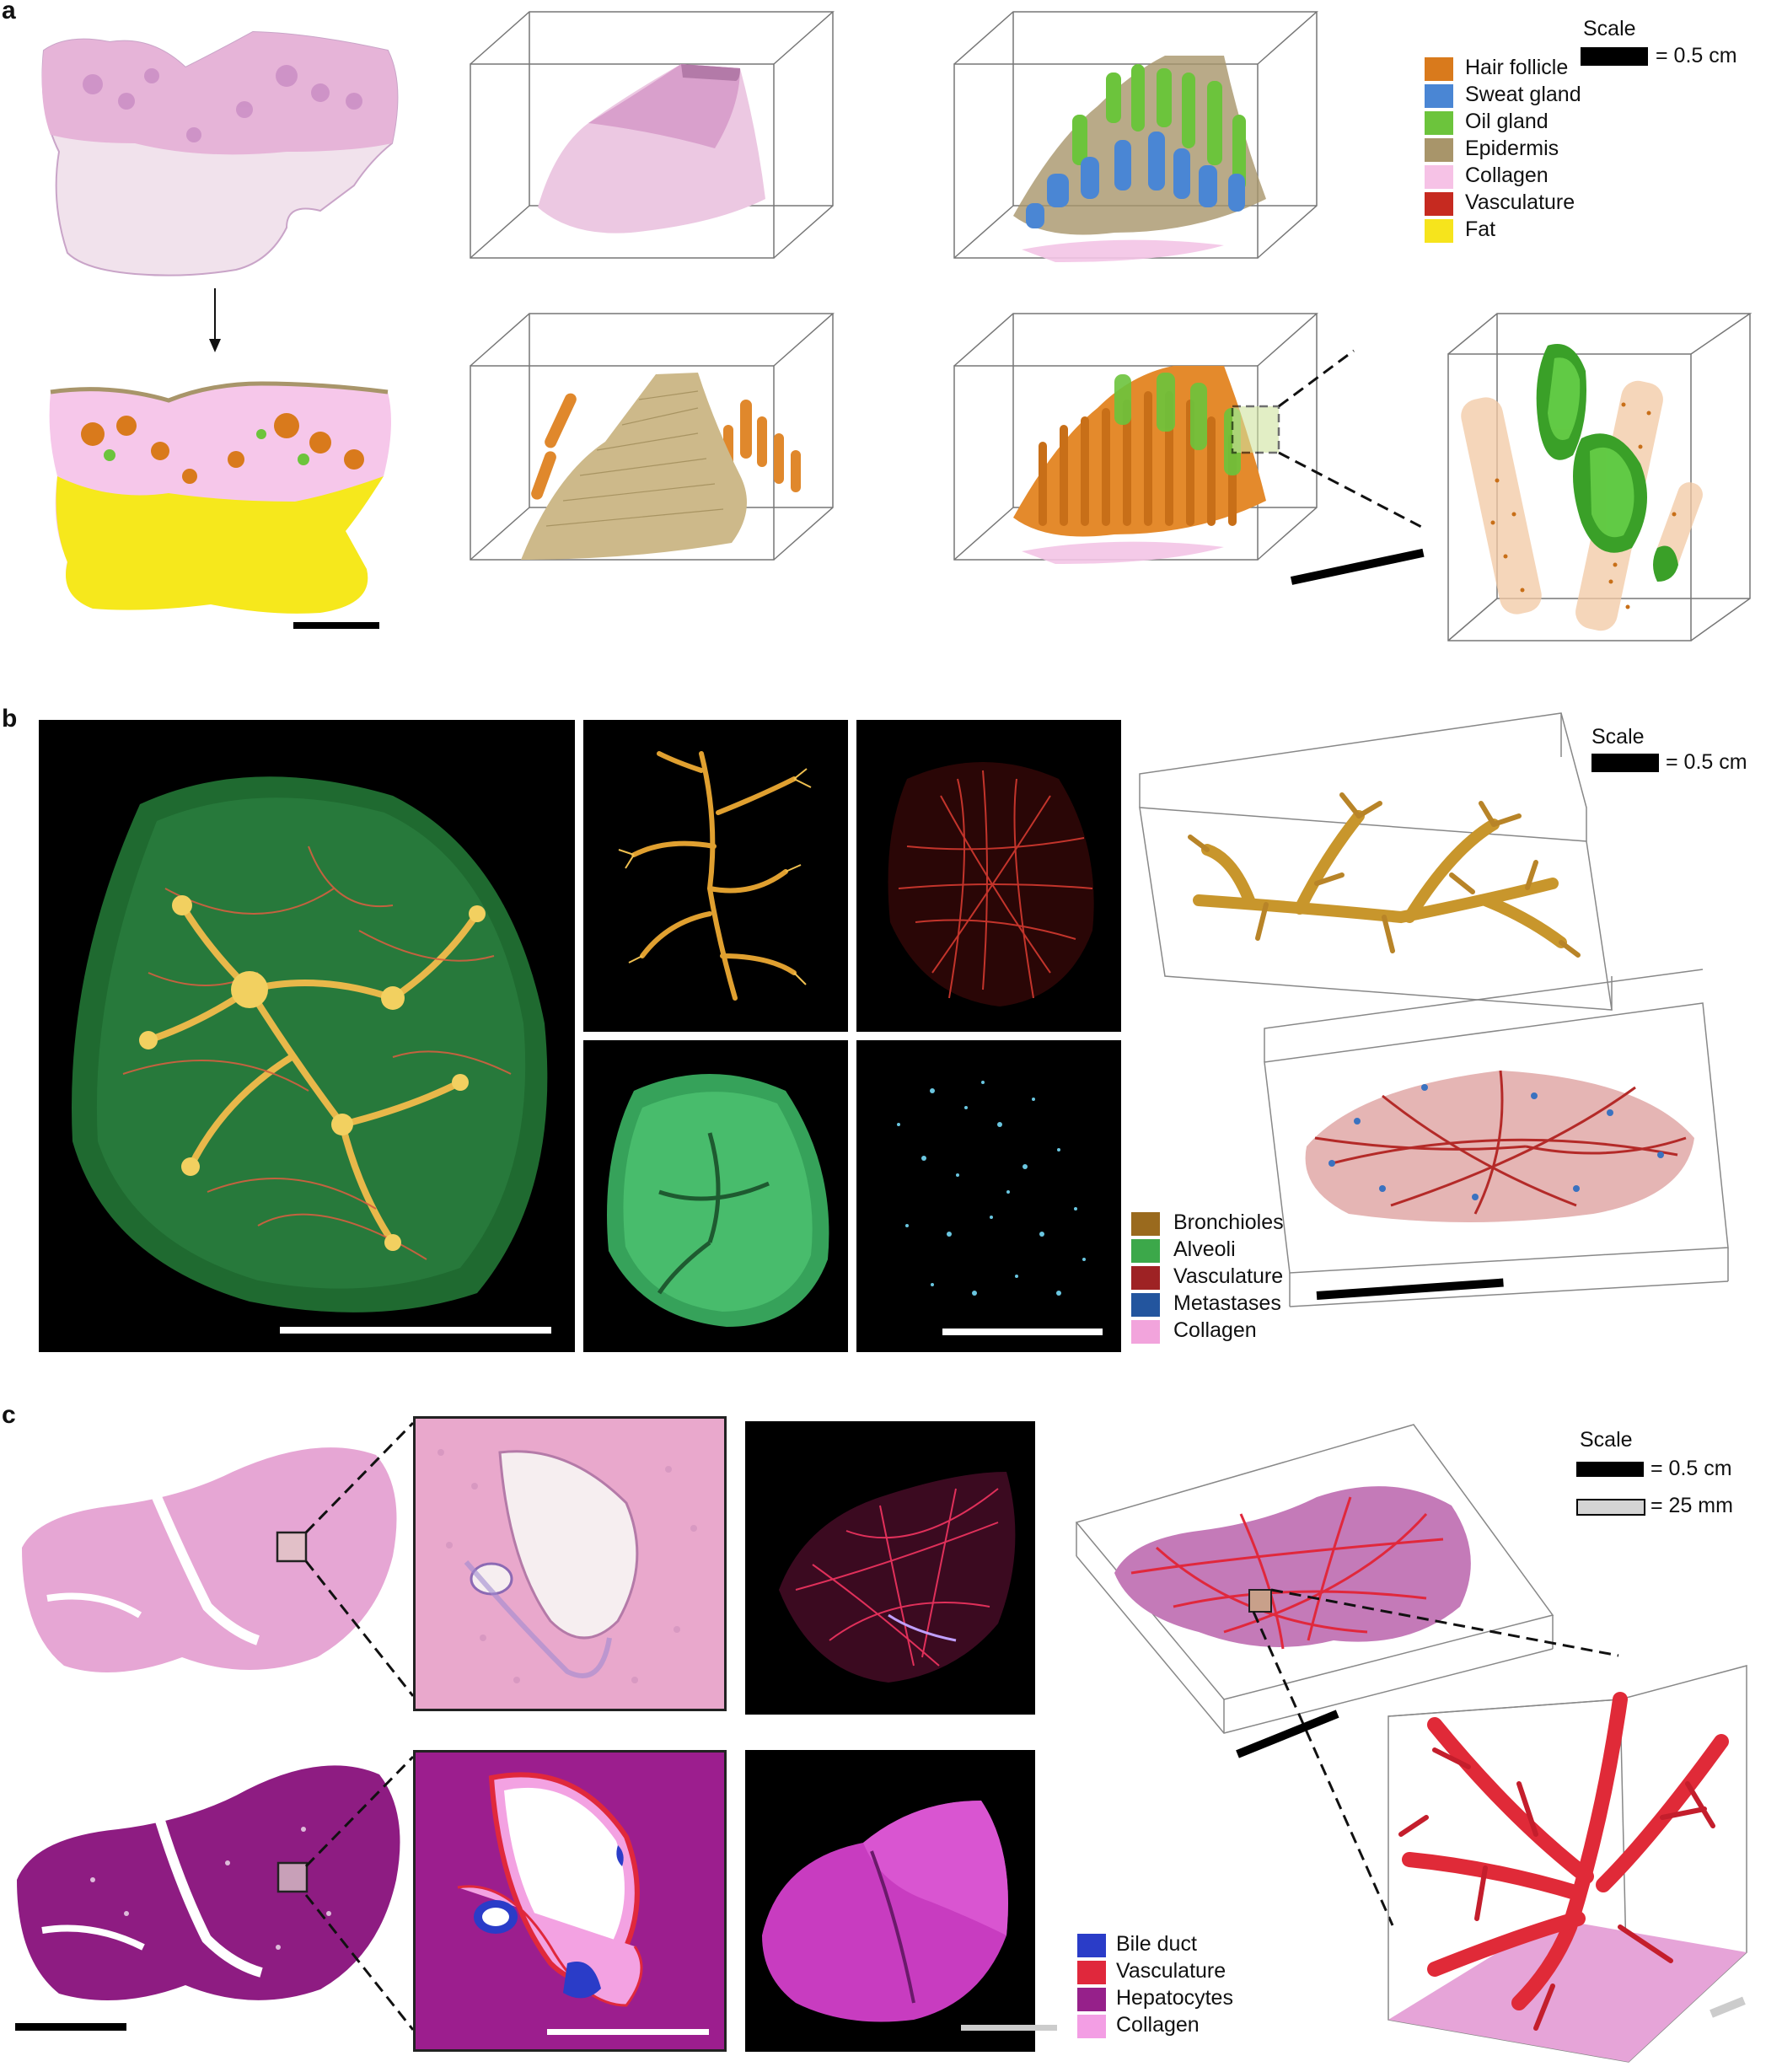 This screenshot has width=1782, height=2072. Describe the element at coordinates (1607, 481) in the screenshot. I see `a-zoom-volume` at that location.